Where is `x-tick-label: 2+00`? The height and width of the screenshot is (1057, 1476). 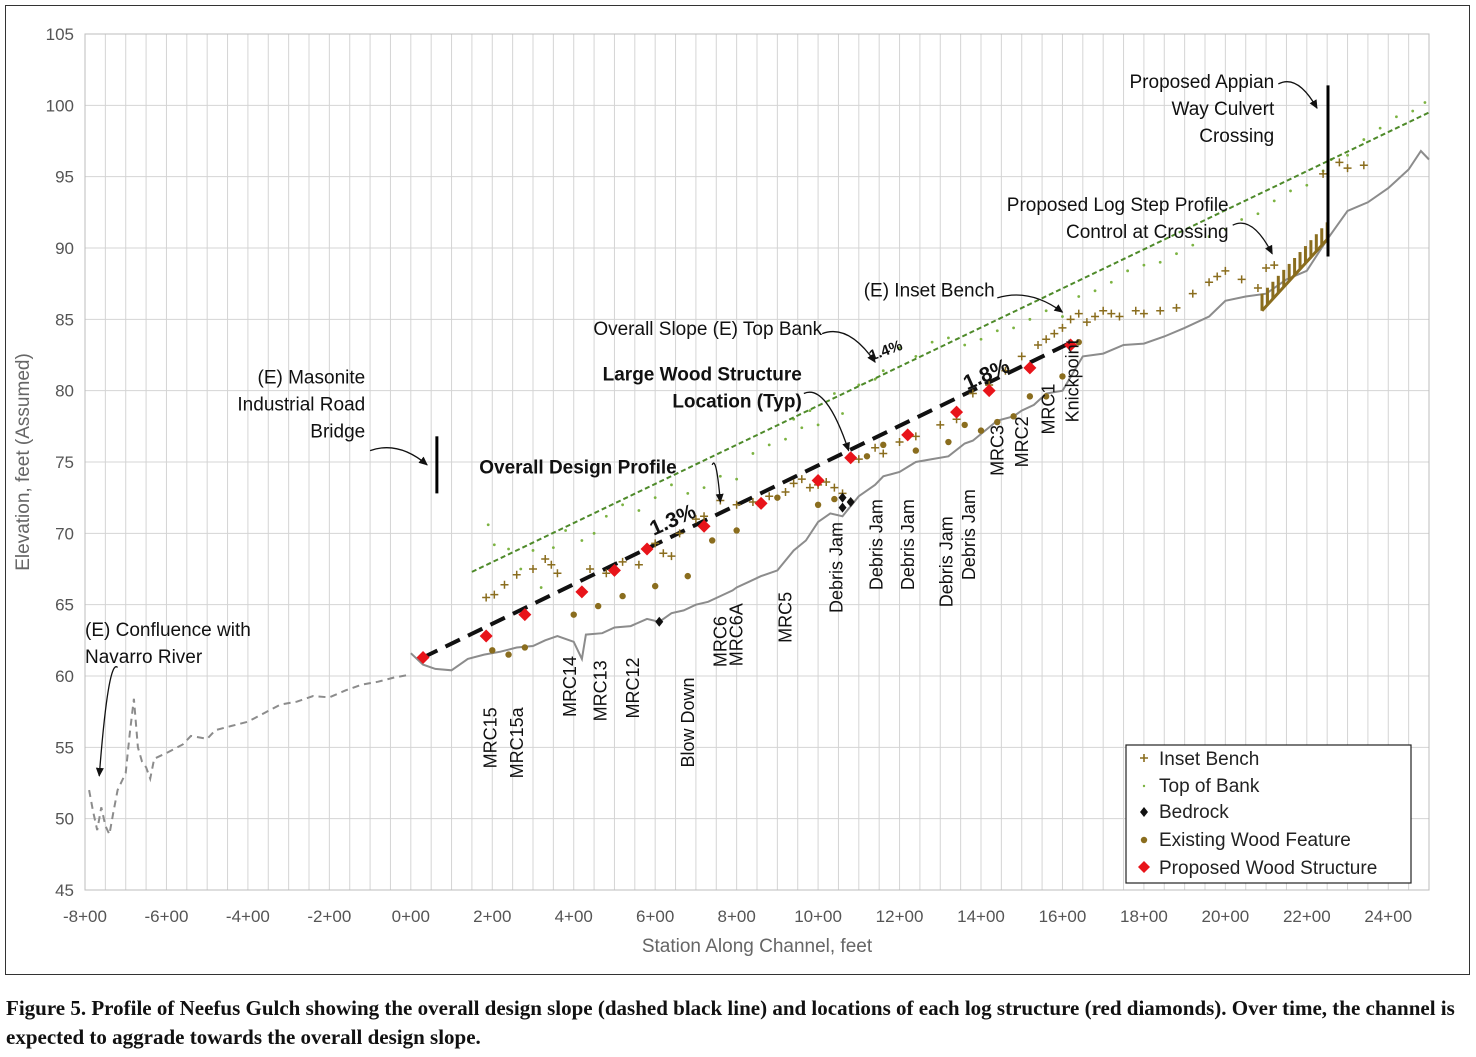 x-tick-label: 2+00 is located at coordinates (492, 916).